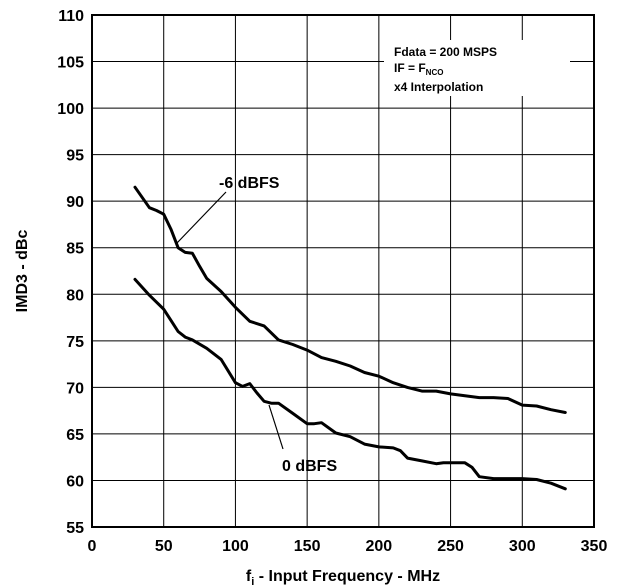 This screenshot has width=619, height=588. What do you see at coordinates (252, 582) in the screenshot?
I see `x-axis-title-sub: i` at bounding box center [252, 582].